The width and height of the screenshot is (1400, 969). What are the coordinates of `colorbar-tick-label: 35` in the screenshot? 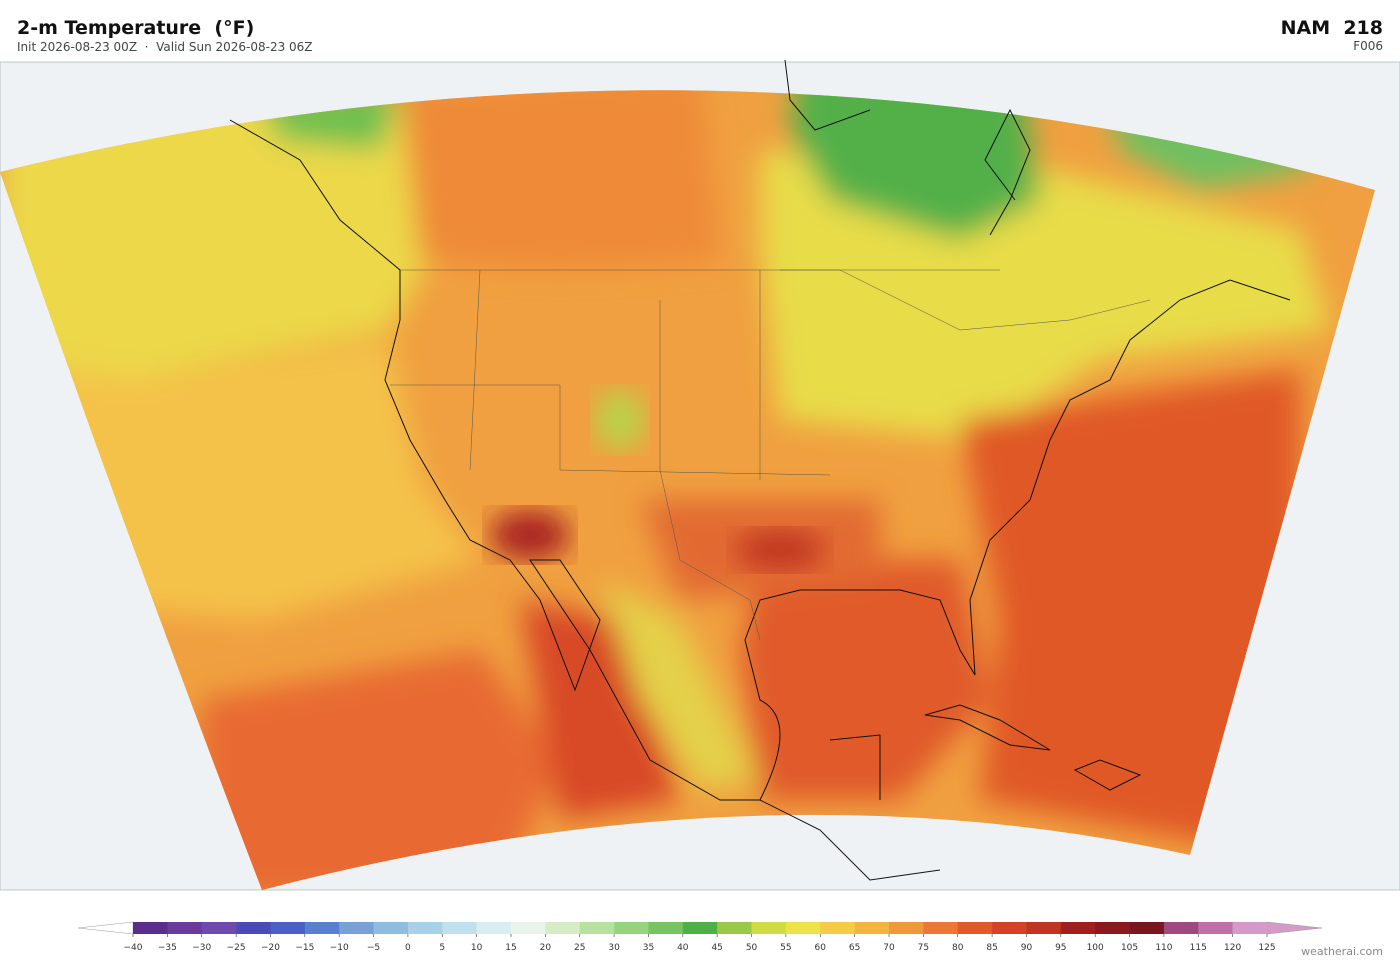 It's located at (648, 948).